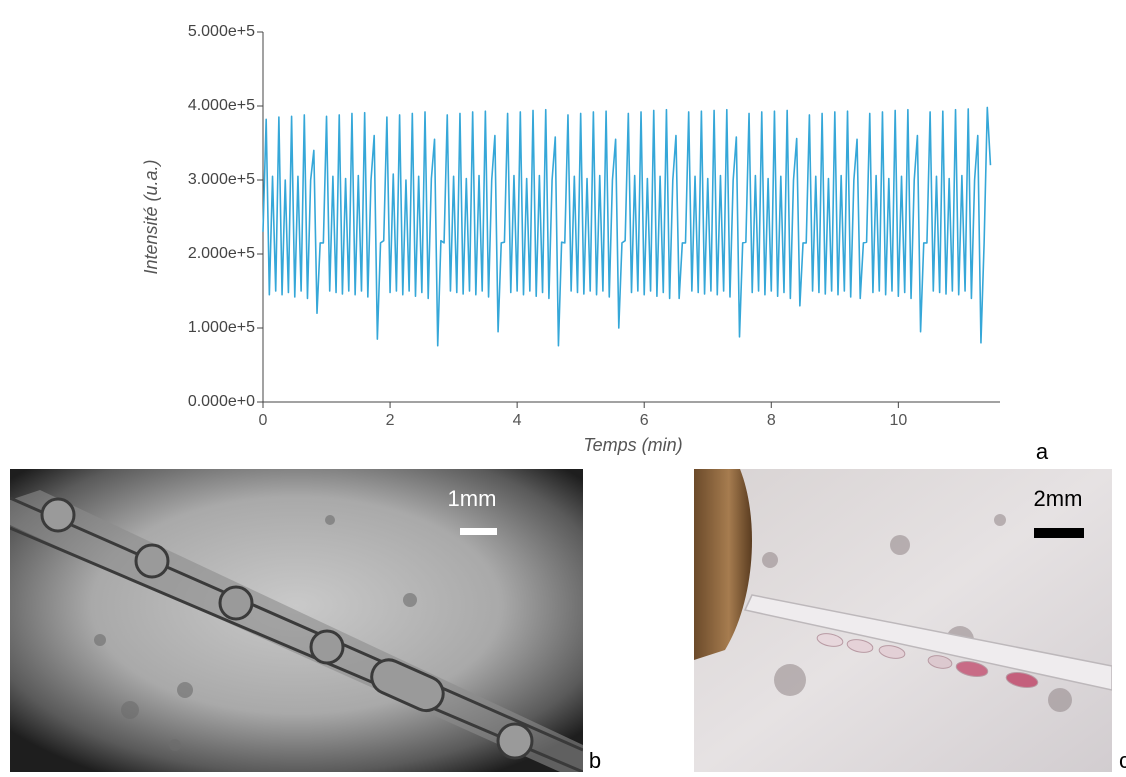 The width and height of the screenshot is (1126, 777). What do you see at coordinates (221, 327) in the screenshot?
I see `y-tick-label: 1.000e+5` at bounding box center [221, 327].